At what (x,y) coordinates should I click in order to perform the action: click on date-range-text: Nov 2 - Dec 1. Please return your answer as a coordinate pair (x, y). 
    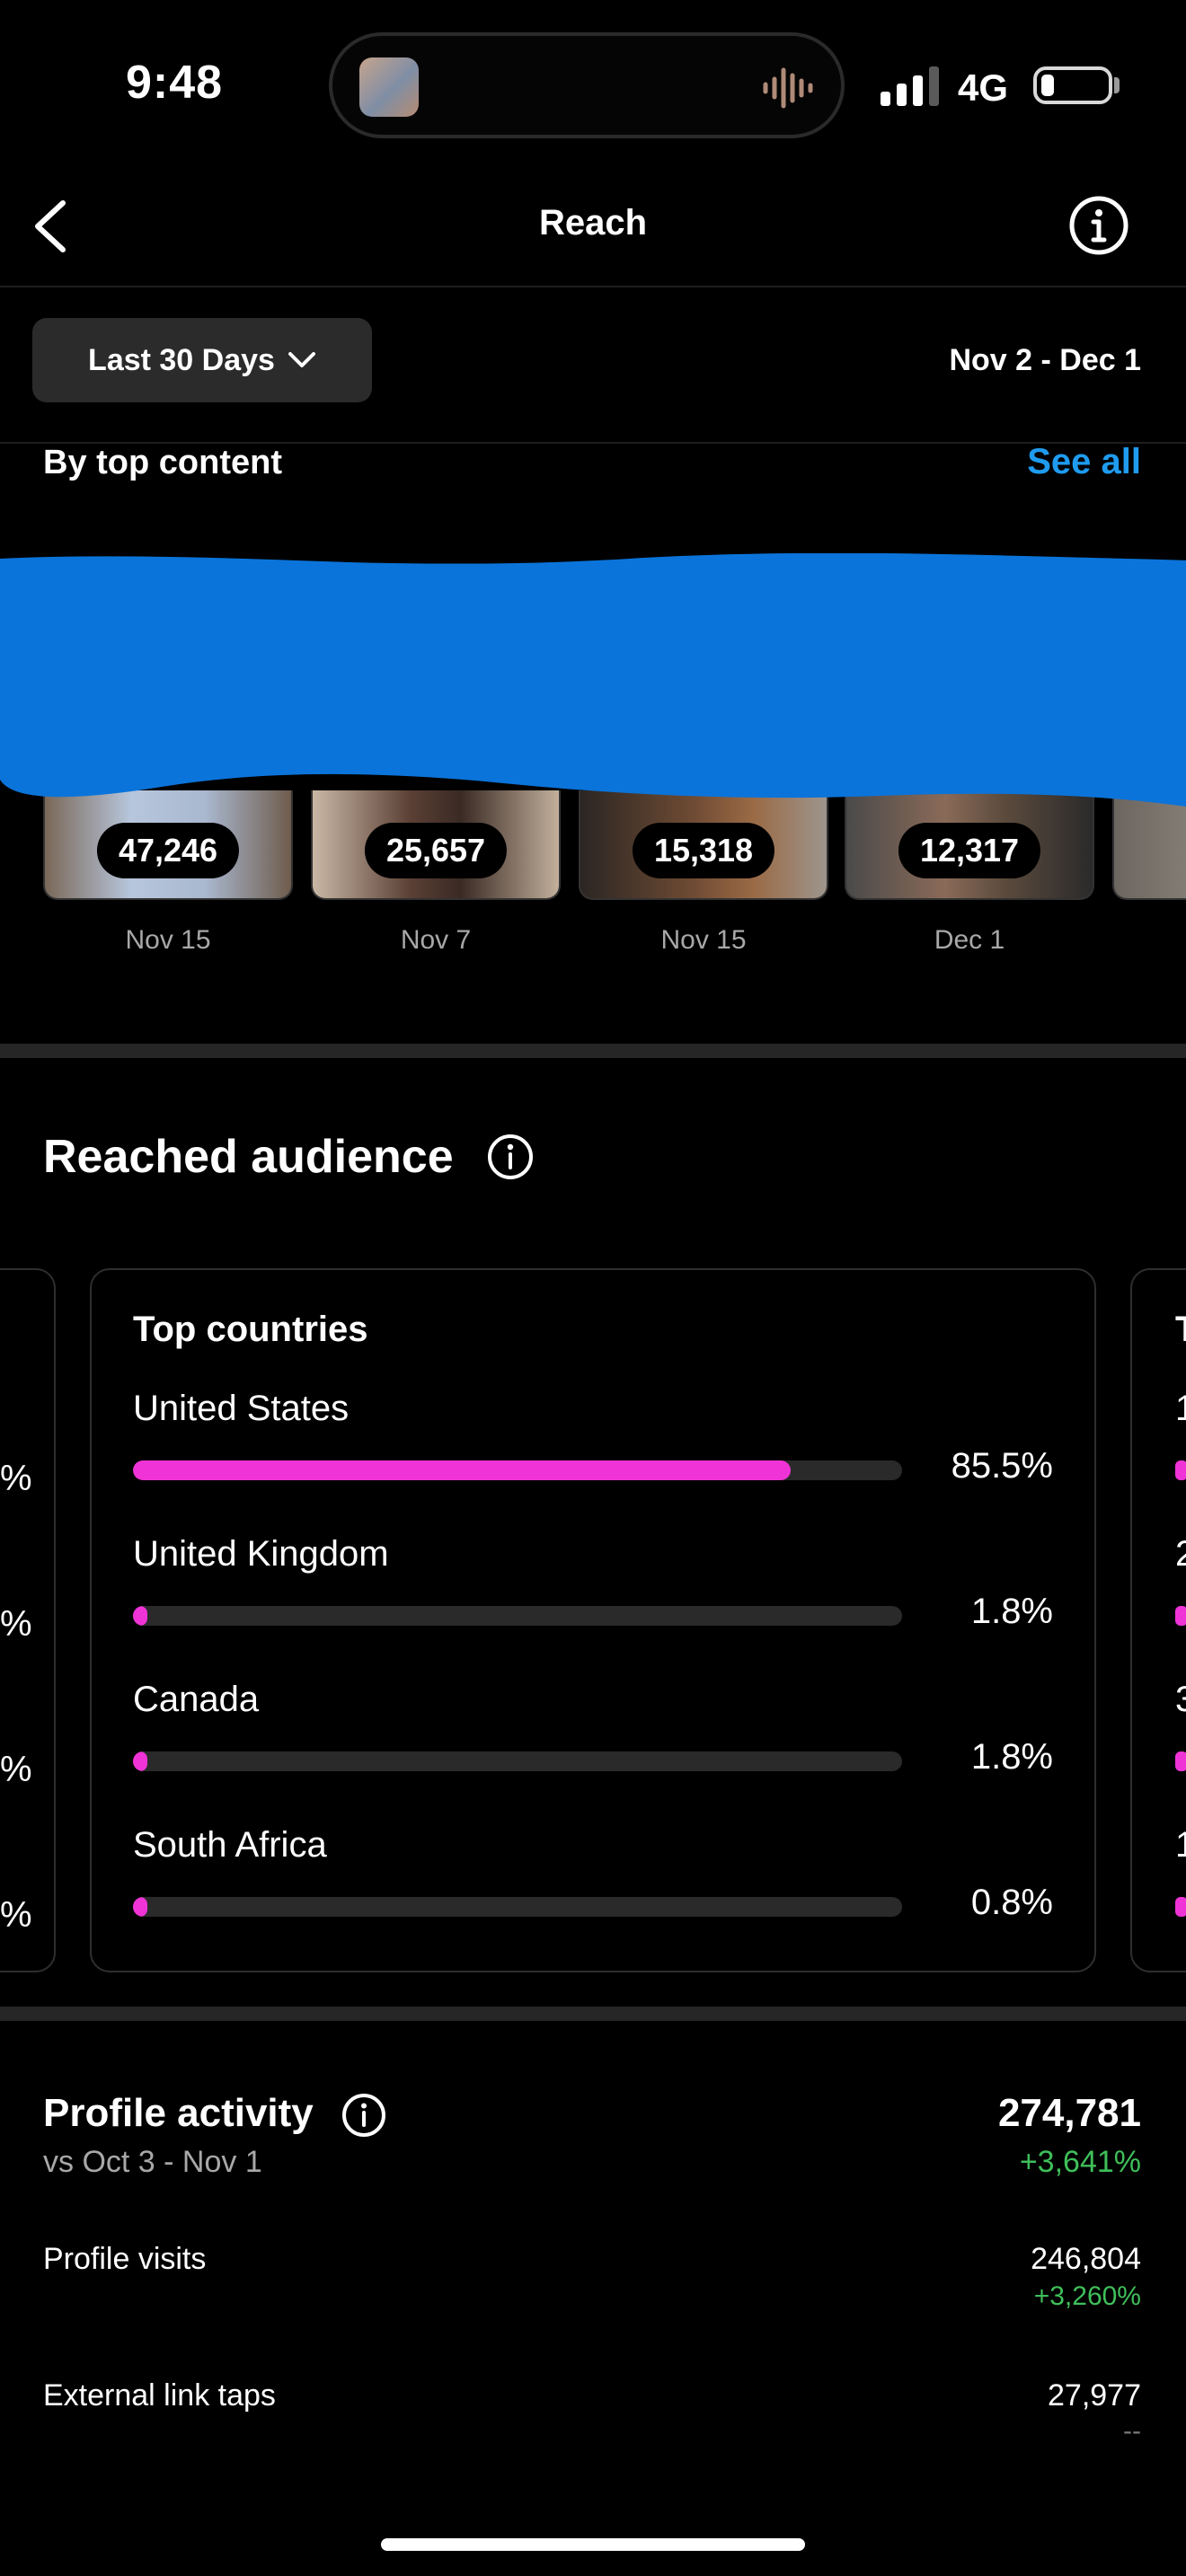
    Looking at the image, I should click on (1045, 360).